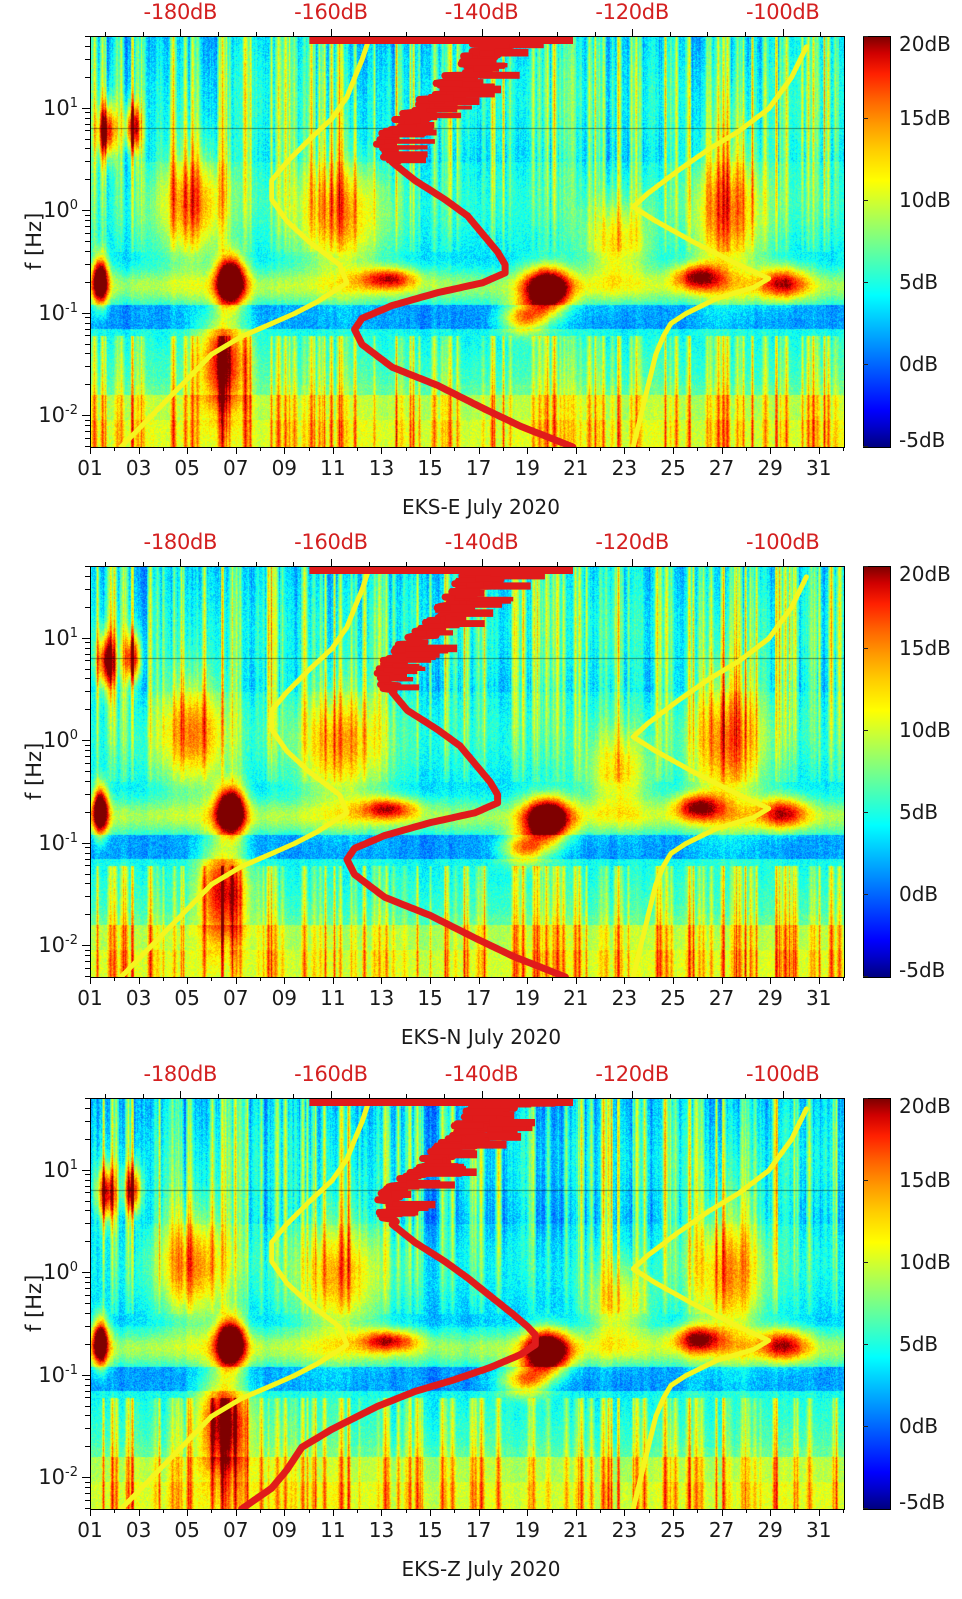  I want to click on bottom-day-axis-1: 01 03 05 07 09 11 13 15 17 19 21 23 25 27 29 31, so click(460, 997).